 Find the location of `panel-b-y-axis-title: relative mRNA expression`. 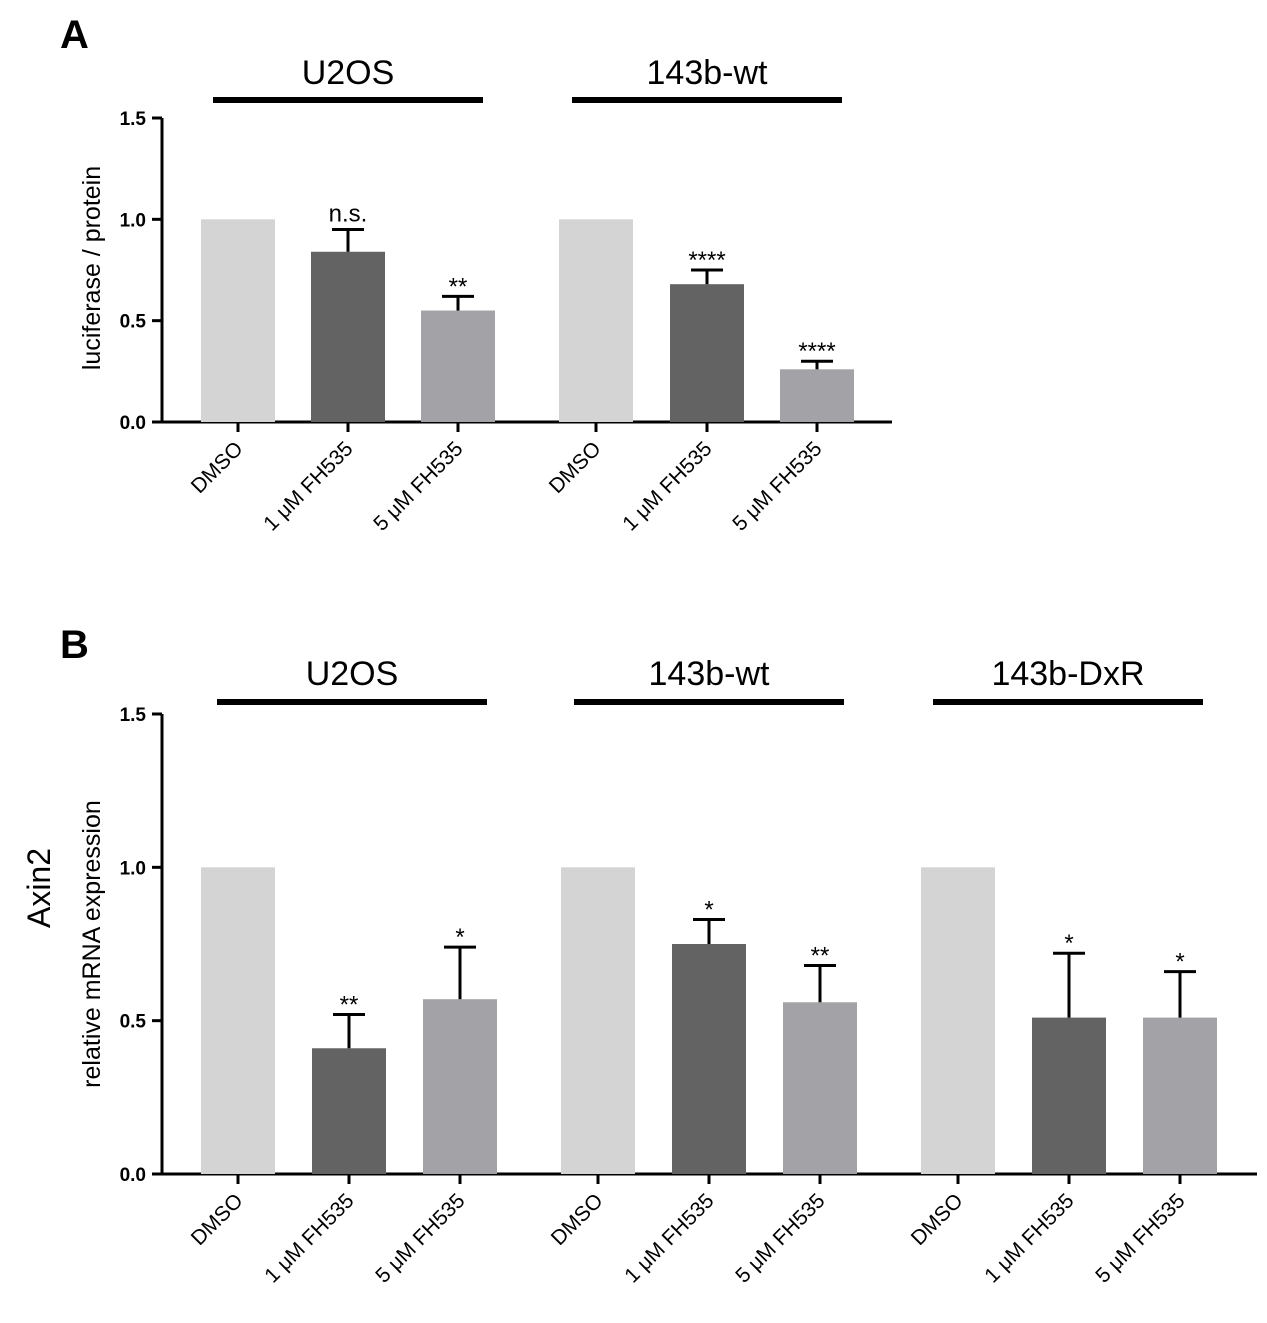

panel-b-y-axis-title: relative mRNA expression is located at coordinates (92, 944).